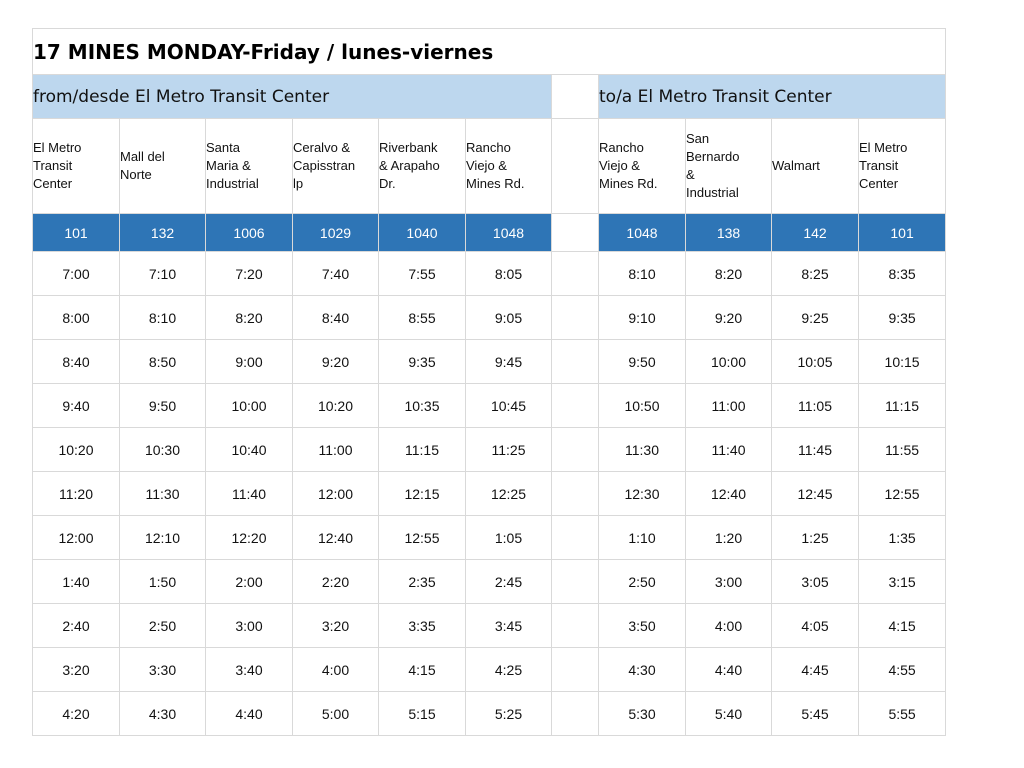 This screenshot has width=1024, height=768. Describe the element at coordinates (815, 493) in the screenshot. I see `to-time-cell: 12:45` at that location.